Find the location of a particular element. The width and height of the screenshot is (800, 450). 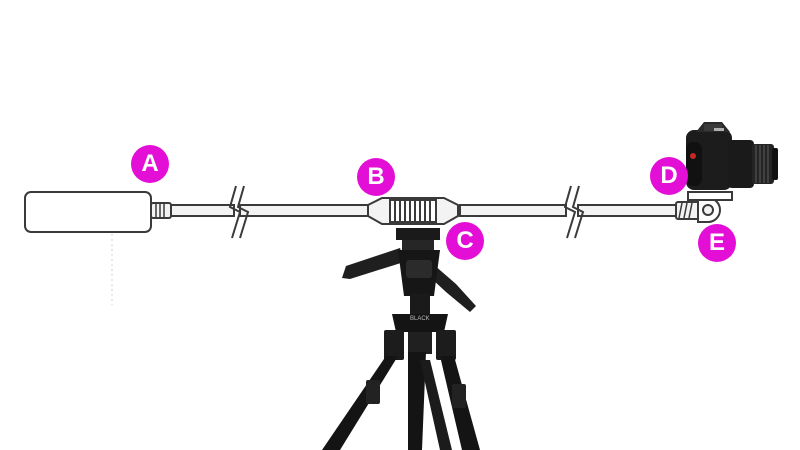

tripod-icon is located at coordinates (401, 339).